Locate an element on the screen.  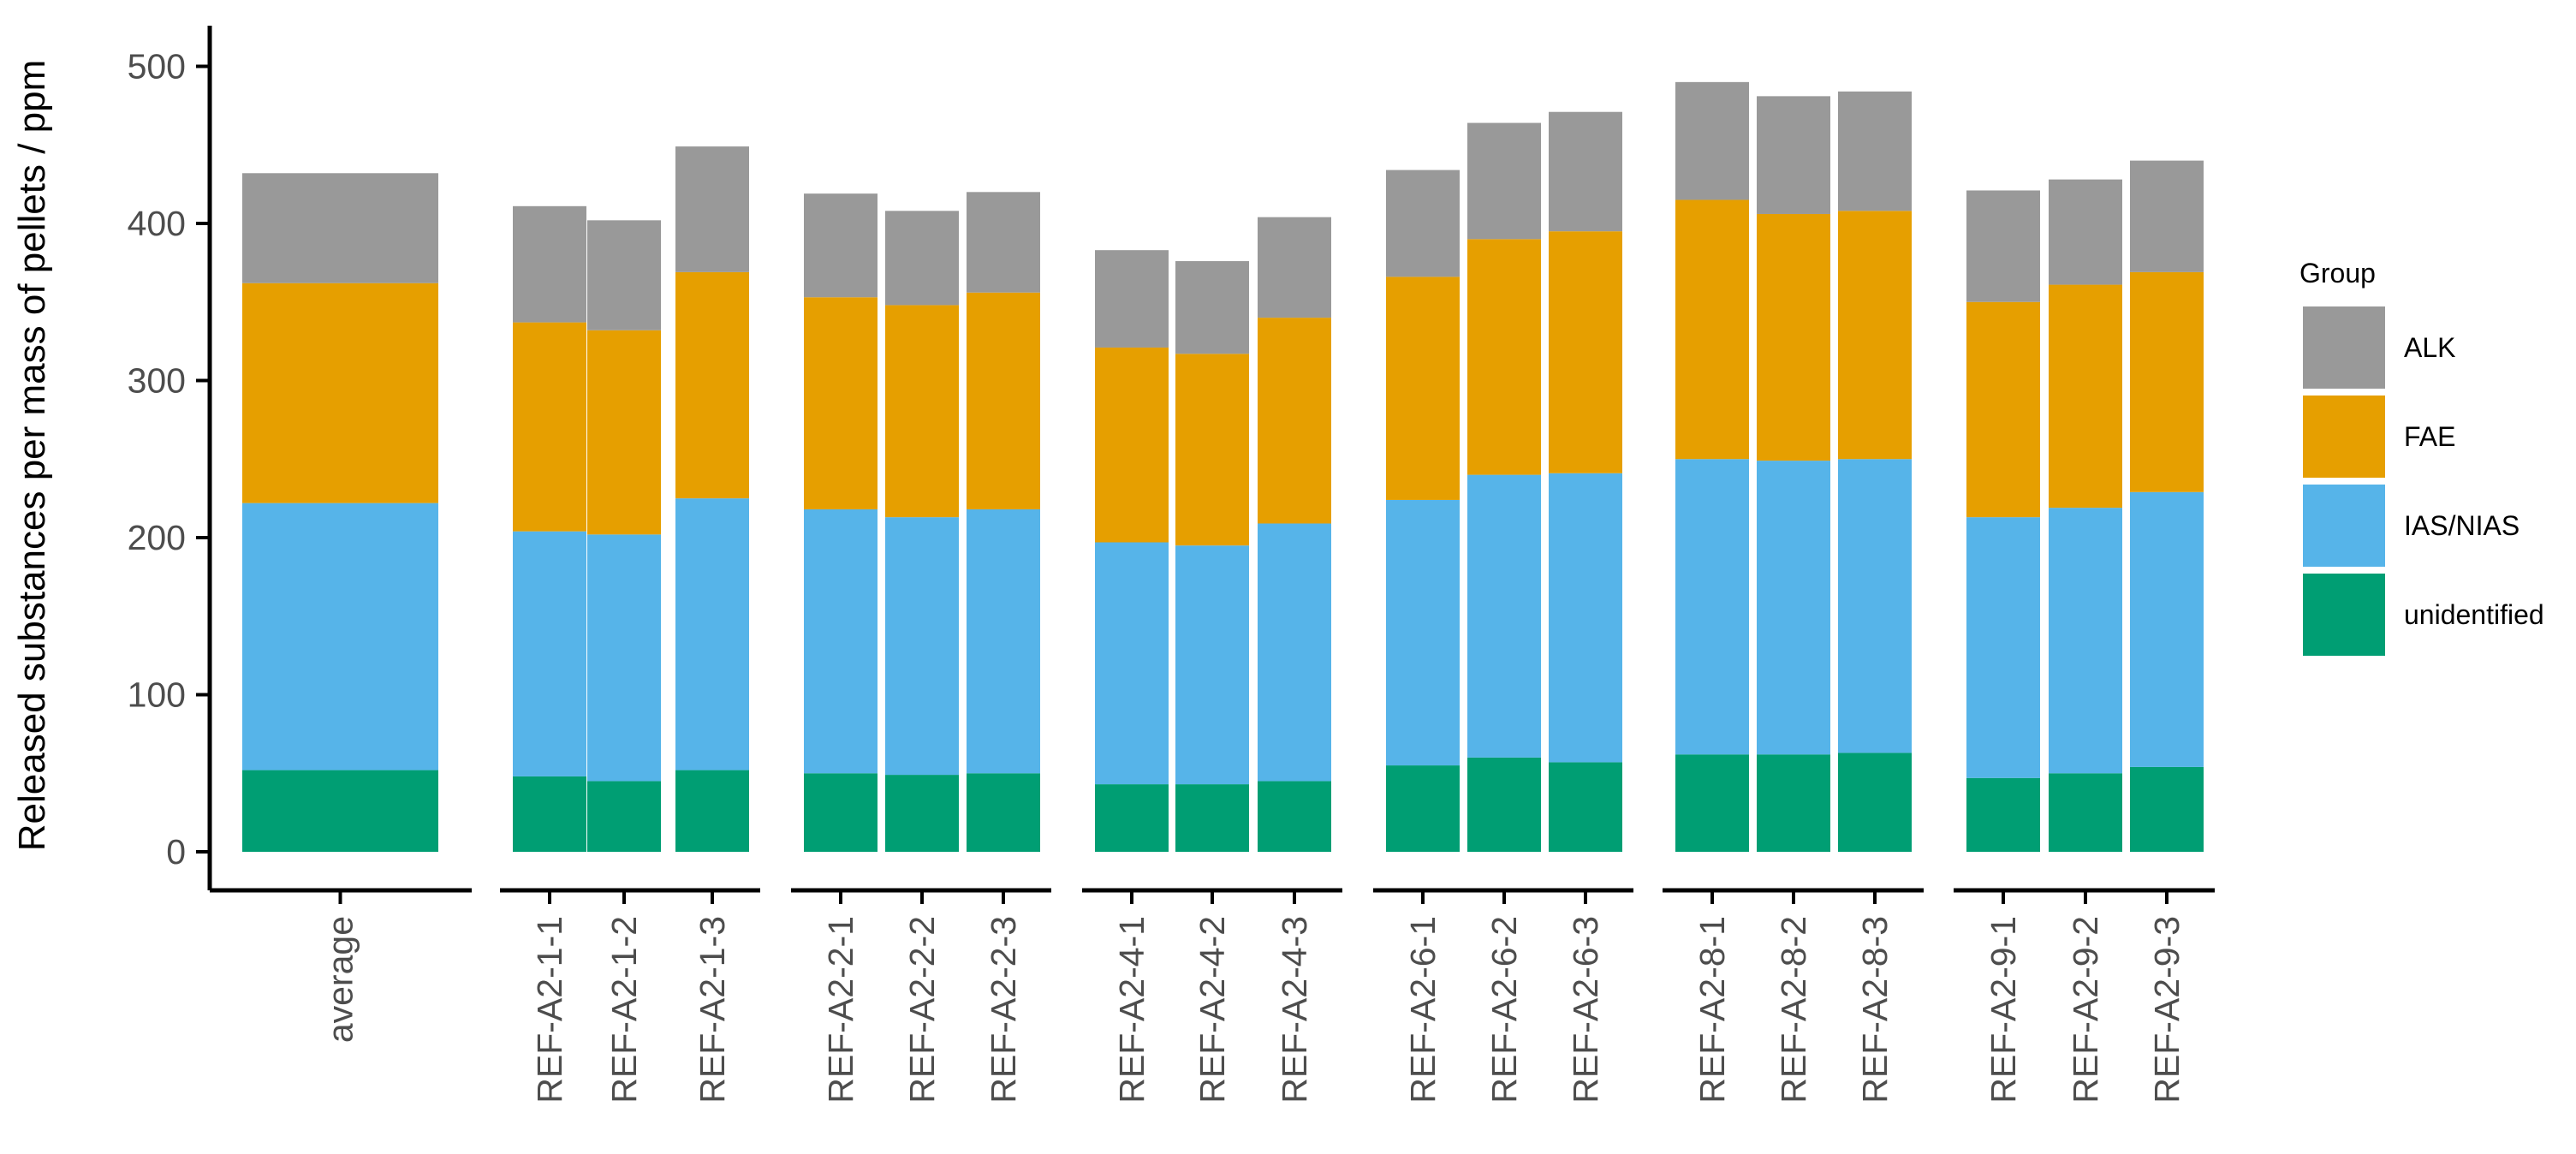
x-tick-label: REF-A2-4-2 is located at coordinates (1213, 1009).